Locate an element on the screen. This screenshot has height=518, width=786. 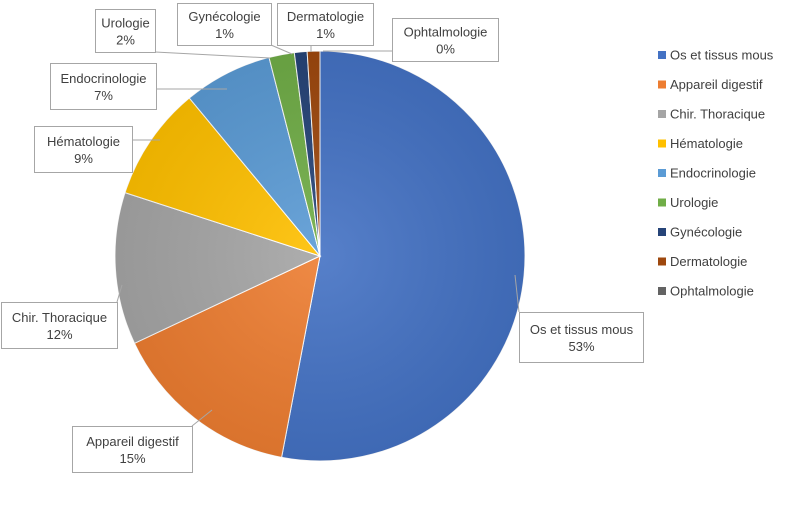
leader-line-os-et-tissus-mous is located at coordinates (517, 293).